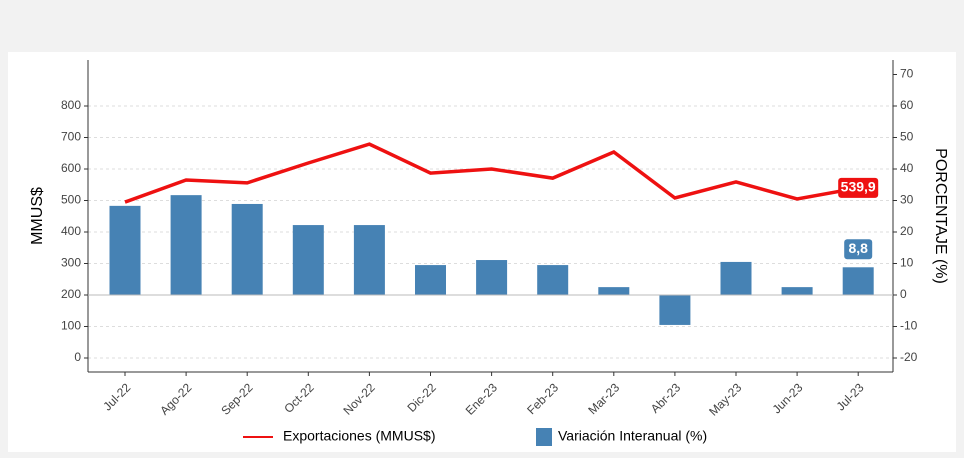  I want to click on y-tick-label: 500, so click(71, 200).